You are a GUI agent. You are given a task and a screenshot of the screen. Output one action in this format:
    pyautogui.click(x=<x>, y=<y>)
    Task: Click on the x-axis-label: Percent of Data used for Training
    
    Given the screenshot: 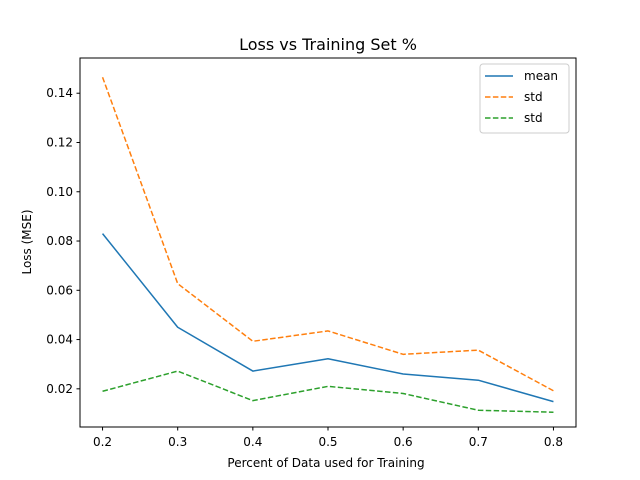 What is the action you would take?
    pyautogui.click(x=325, y=463)
    